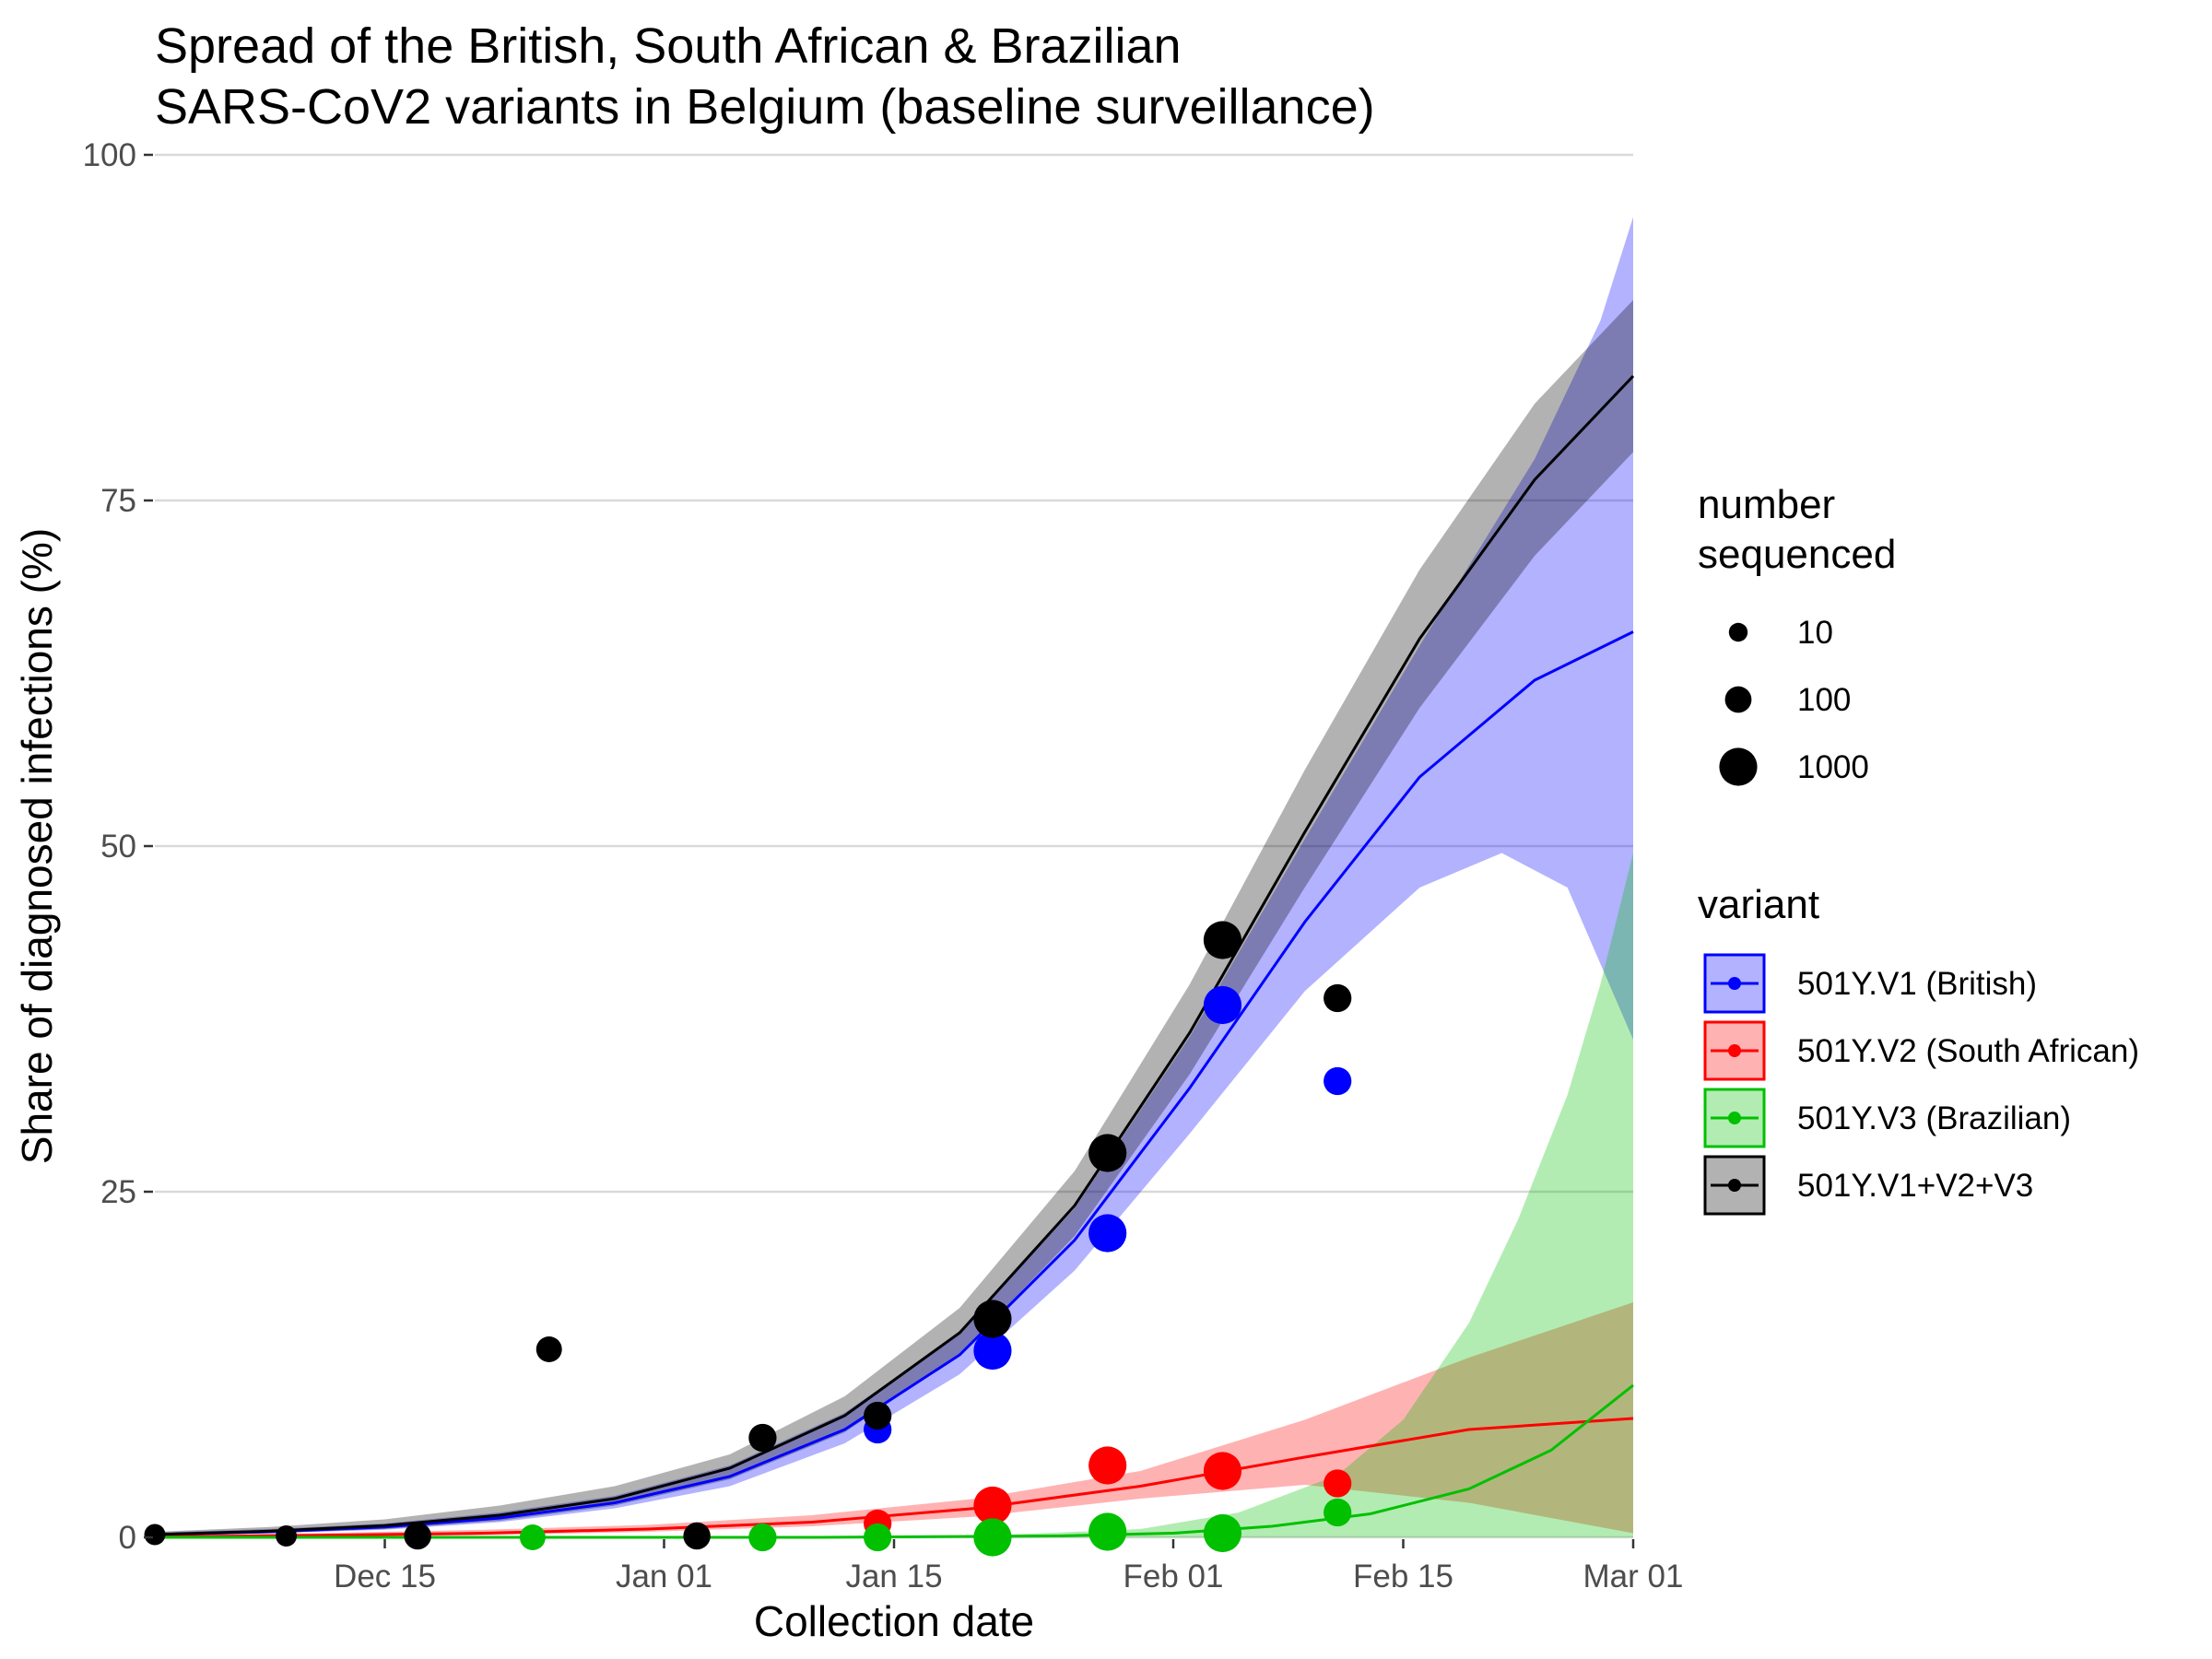  Describe the element at coordinates (664, 1576) in the screenshot. I see `x-tick-label-jan-01: Jan 01` at that location.